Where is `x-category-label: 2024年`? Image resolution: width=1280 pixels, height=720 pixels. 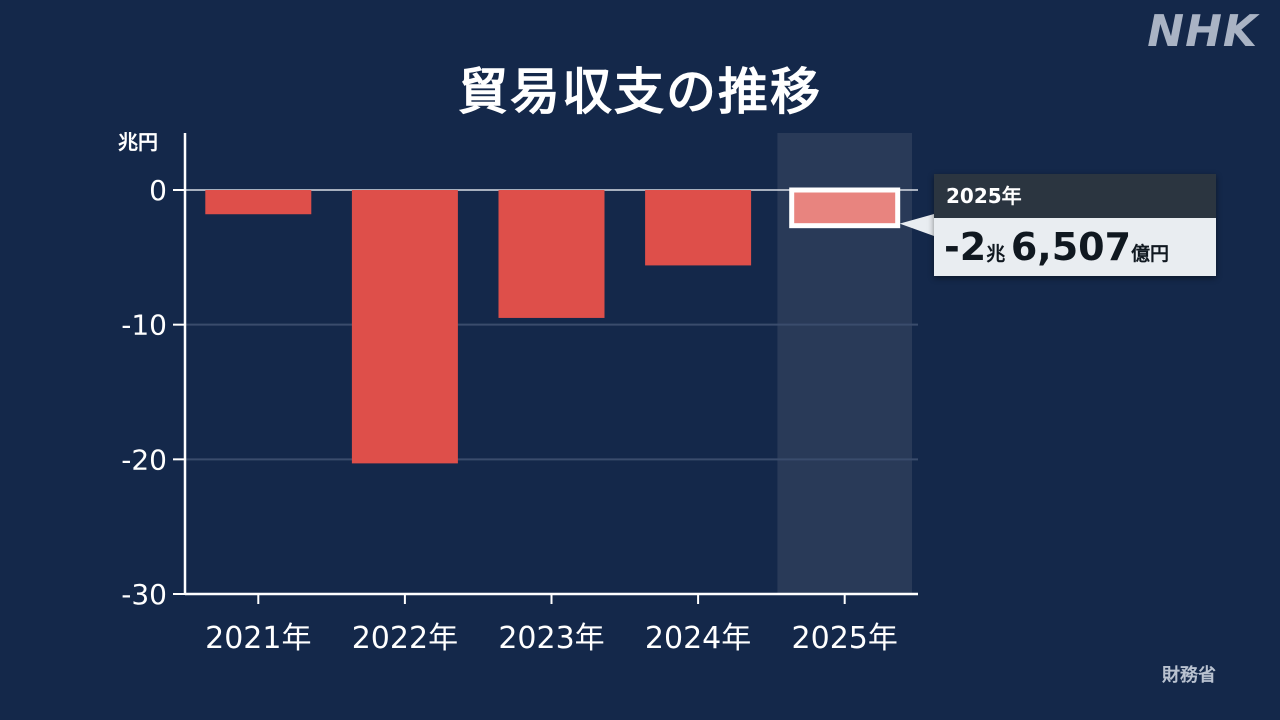
x-category-label: 2024年 is located at coordinates (698, 638).